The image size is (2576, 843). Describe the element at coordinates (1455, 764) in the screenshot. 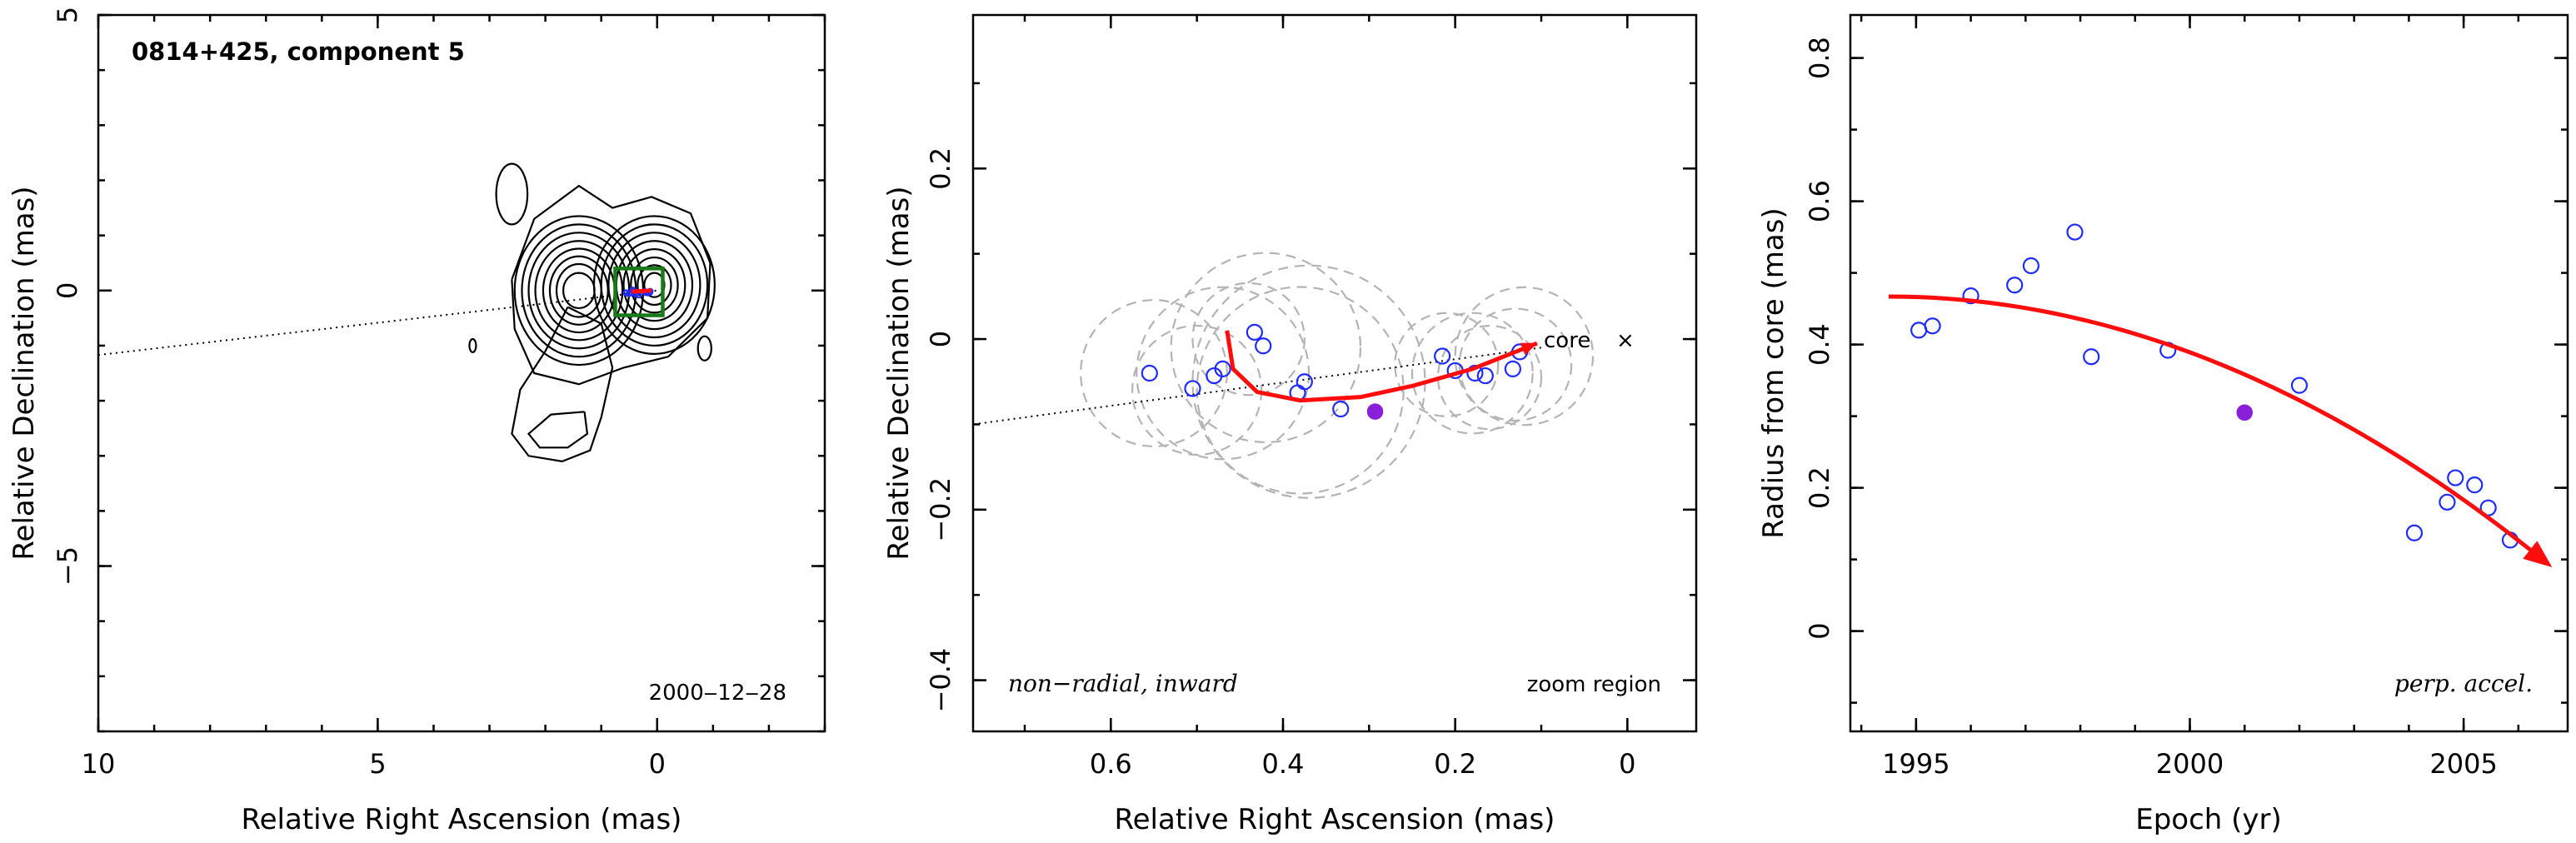

I see `zoom-x-tick-label: 0.2` at that location.